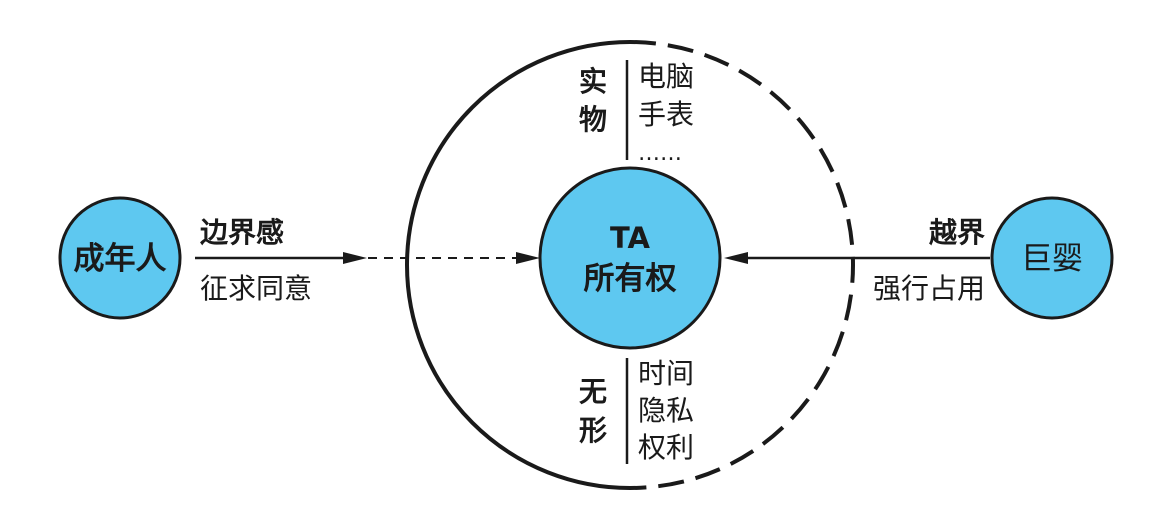 Image resolution: width=1152 pixels, height=508 pixels. What do you see at coordinates (355, 258) in the screenshot?
I see `left-arrow-mid-head` at bounding box center [355, 258].